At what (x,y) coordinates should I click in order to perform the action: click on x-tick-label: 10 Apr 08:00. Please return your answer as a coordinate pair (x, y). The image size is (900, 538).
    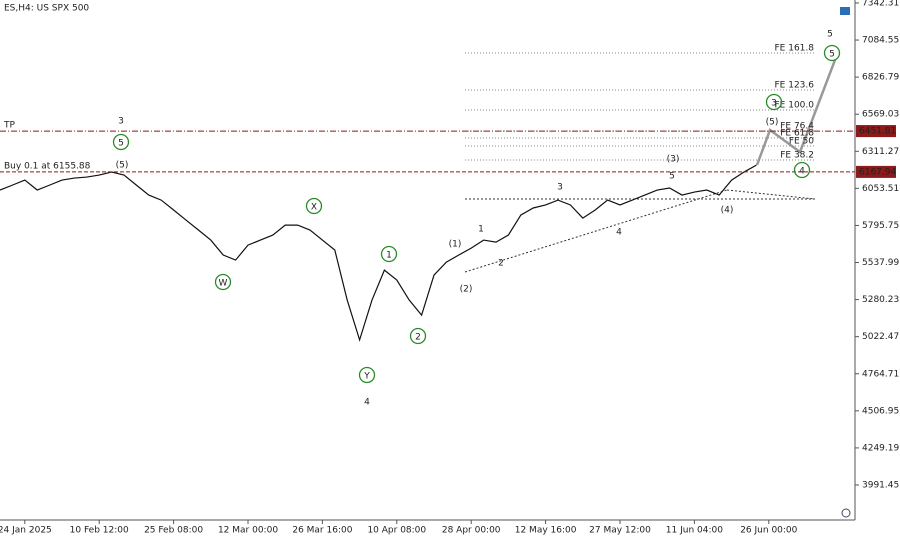
    Looking at the image, I should click on (396, 531).